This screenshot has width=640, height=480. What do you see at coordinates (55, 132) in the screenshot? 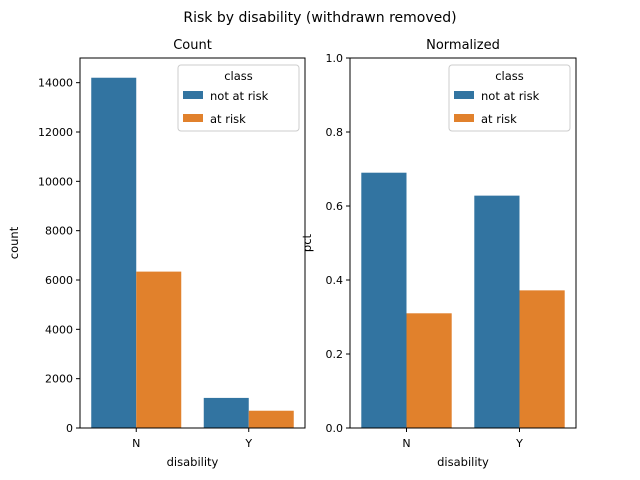
I see `count-y-tick-label: 12000` at bounding box center [55, 132].